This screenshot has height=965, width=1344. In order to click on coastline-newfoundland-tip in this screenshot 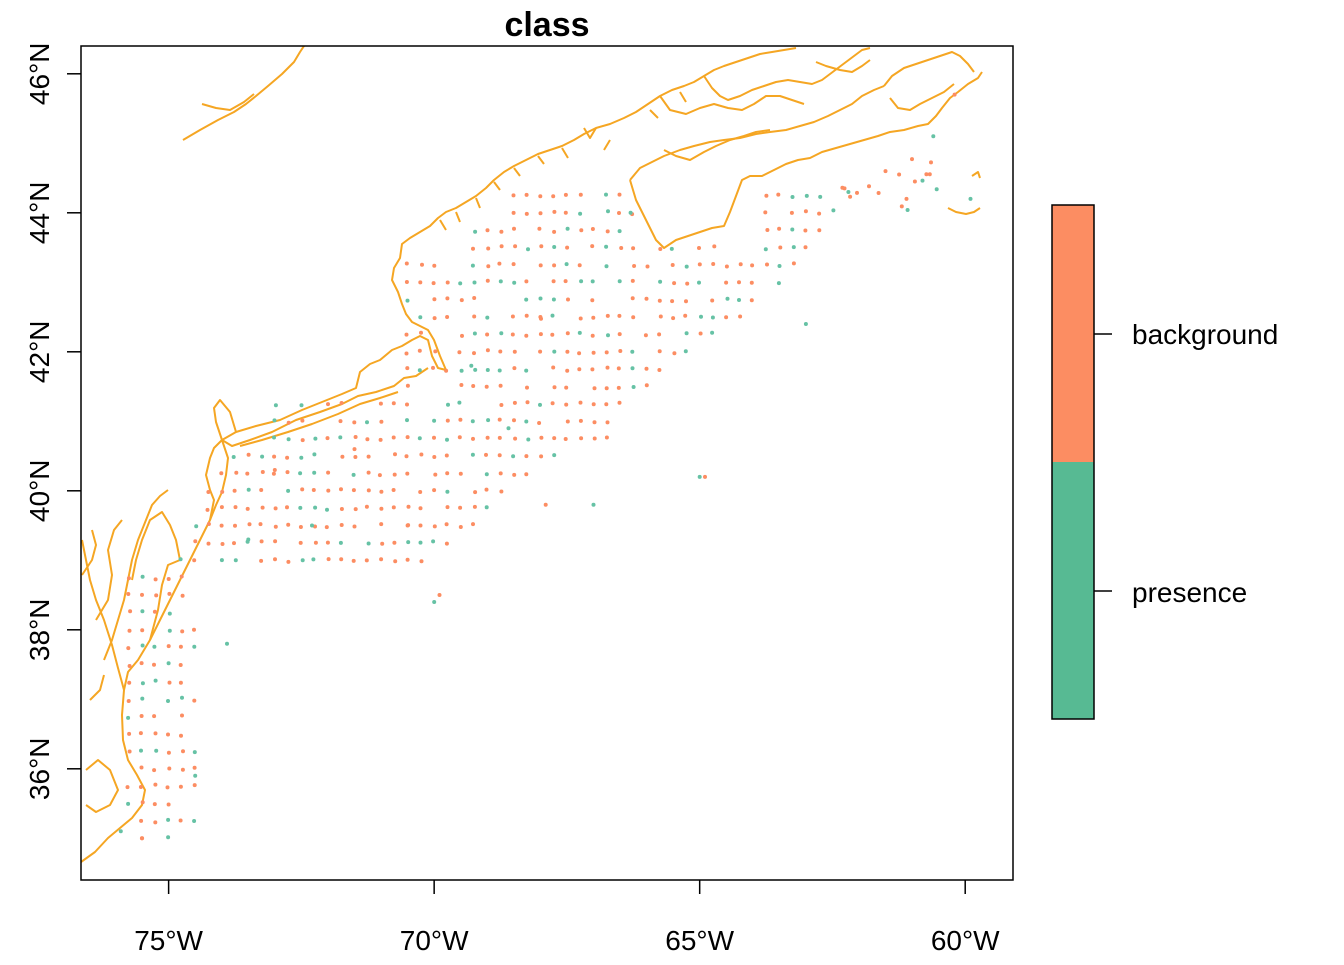, I will do `click(964, 193)`.